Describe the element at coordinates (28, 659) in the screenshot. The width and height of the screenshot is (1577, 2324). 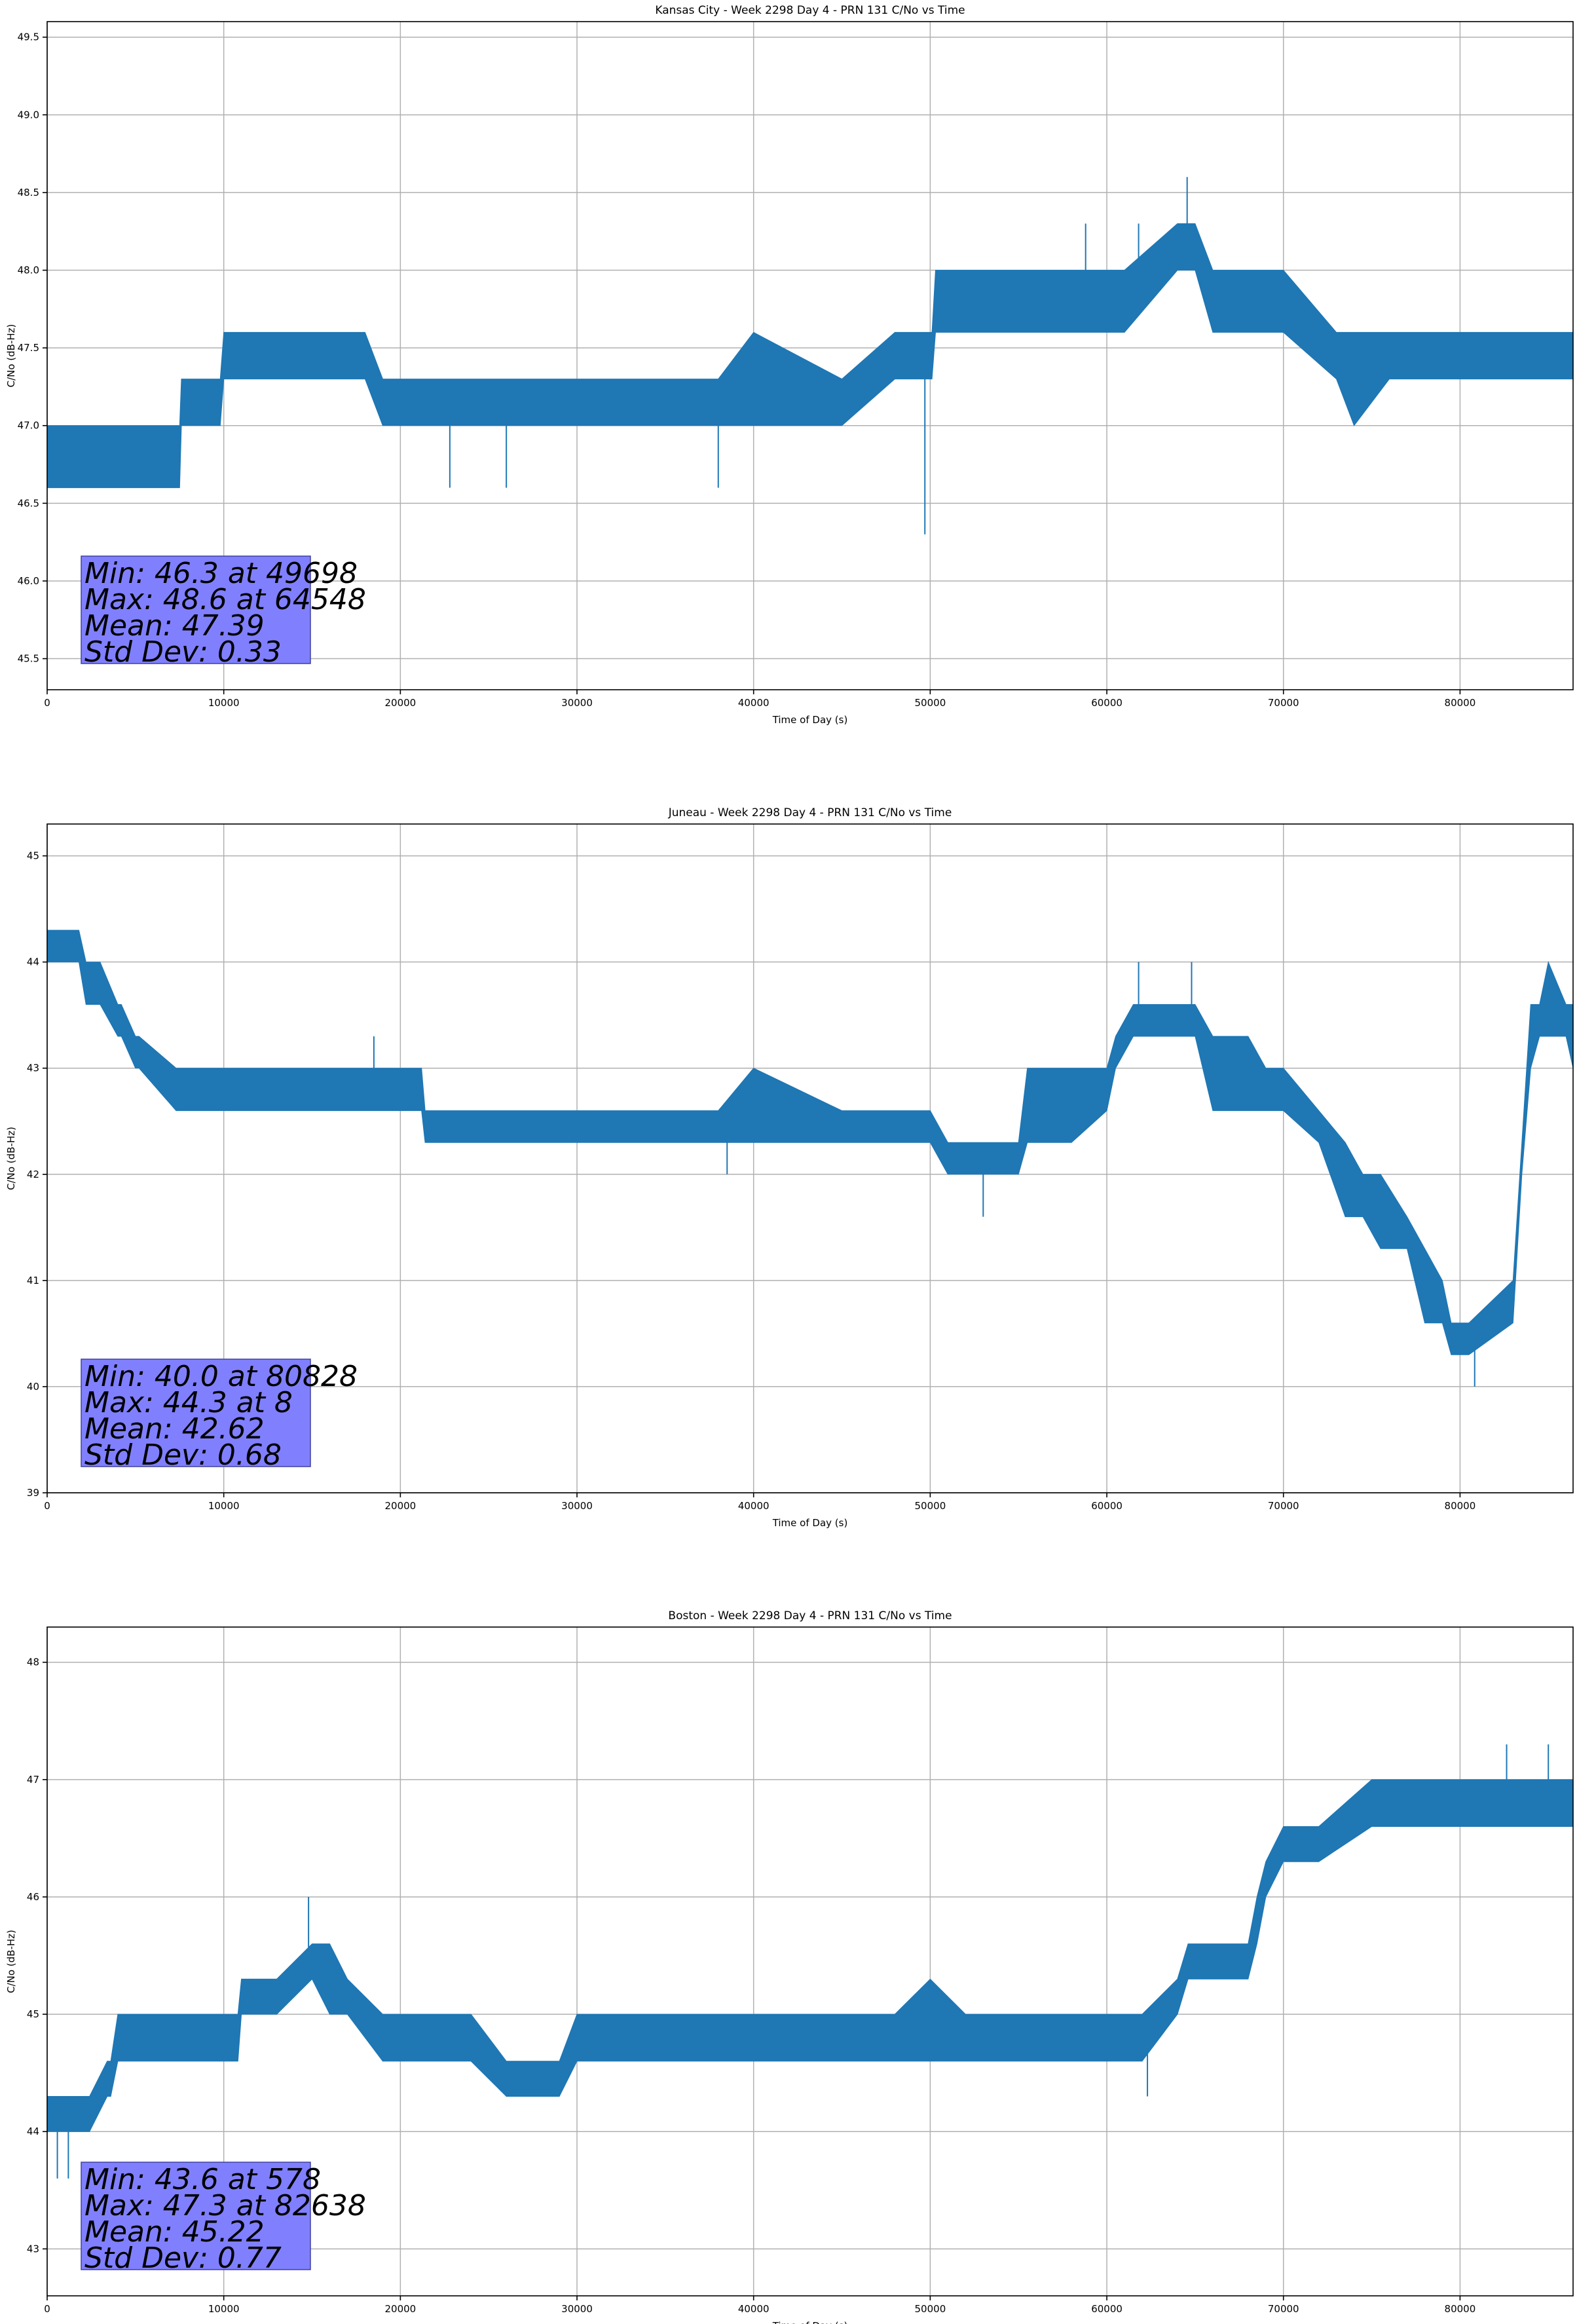
I see `y-tick-label: 45.5` at that location.